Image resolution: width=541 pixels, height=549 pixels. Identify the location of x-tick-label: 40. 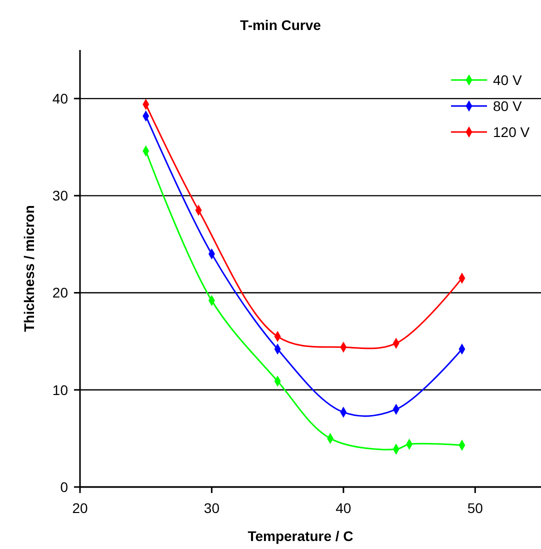
(344, 508).